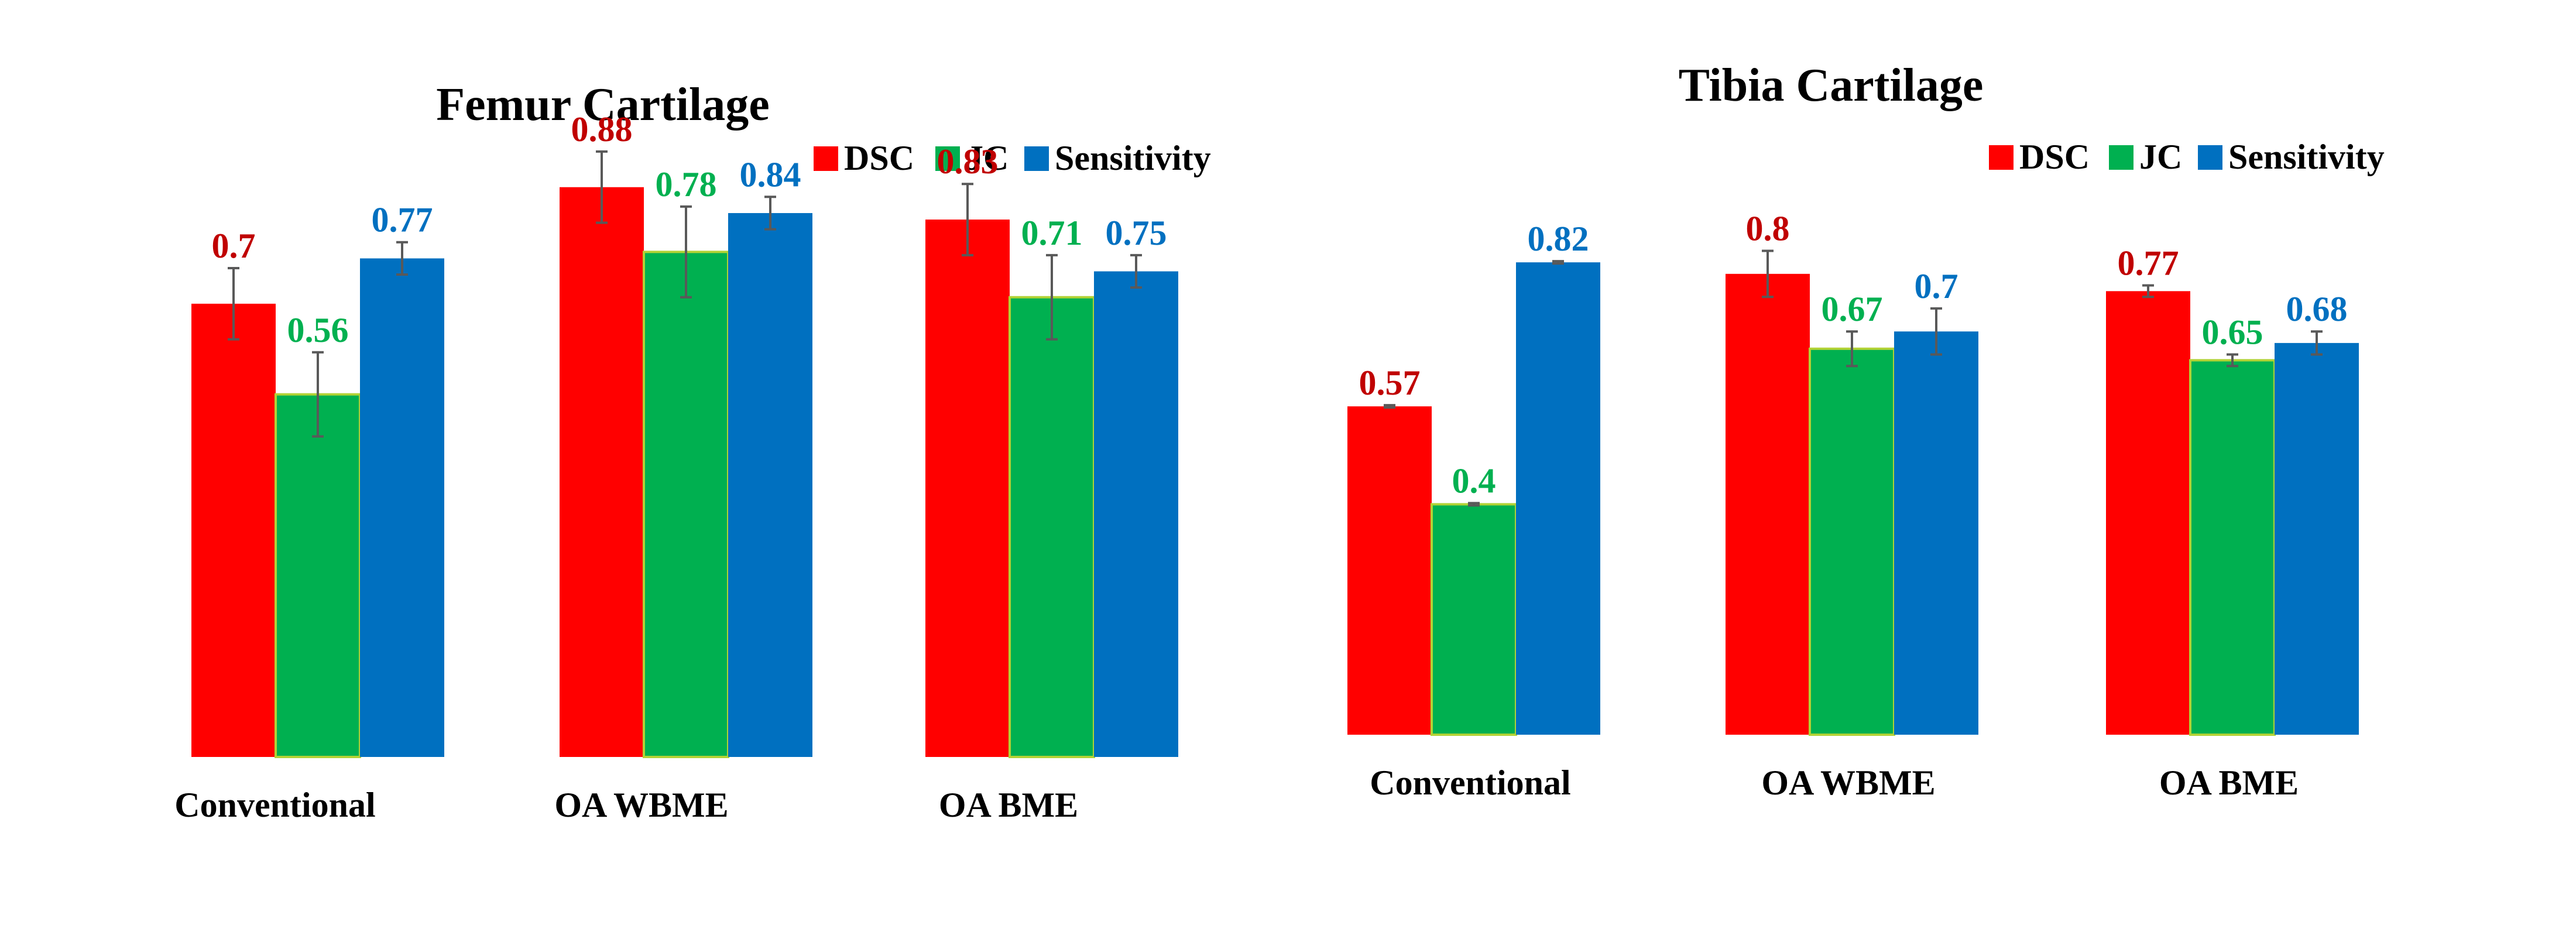  Describe the element at coordinates (602, 473) in the screenshot. I see `femur-bar-oa-wbme-dsc` at that location.